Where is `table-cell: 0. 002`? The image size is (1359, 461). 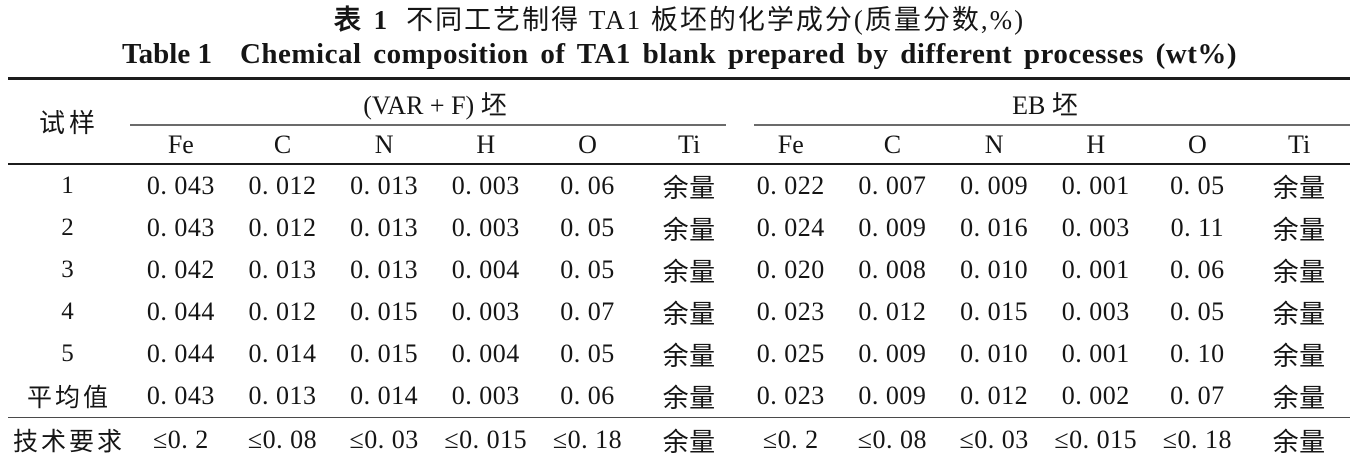
table-cell: 0. 002 is located at coordinates (1095, 395).